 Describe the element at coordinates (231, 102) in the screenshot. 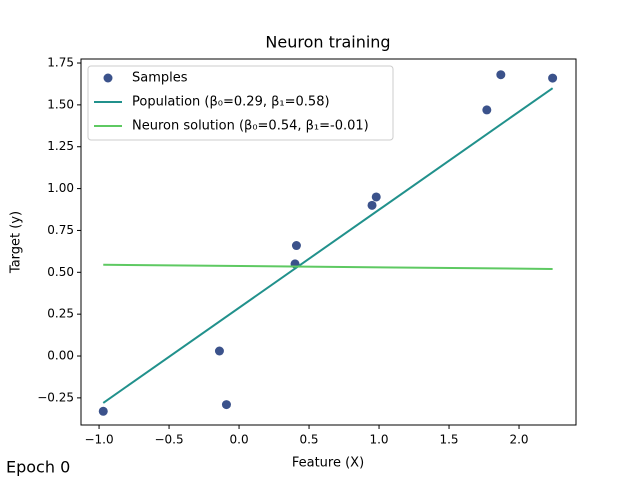

I see `legend-label: Population (β₀=0.29, β₁=0.58)` at that location.